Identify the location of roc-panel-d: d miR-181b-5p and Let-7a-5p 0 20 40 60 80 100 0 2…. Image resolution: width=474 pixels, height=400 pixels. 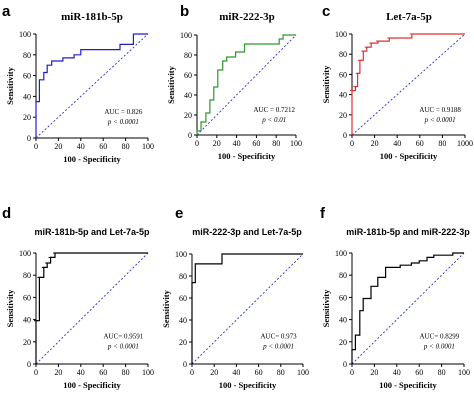
(78, 297).